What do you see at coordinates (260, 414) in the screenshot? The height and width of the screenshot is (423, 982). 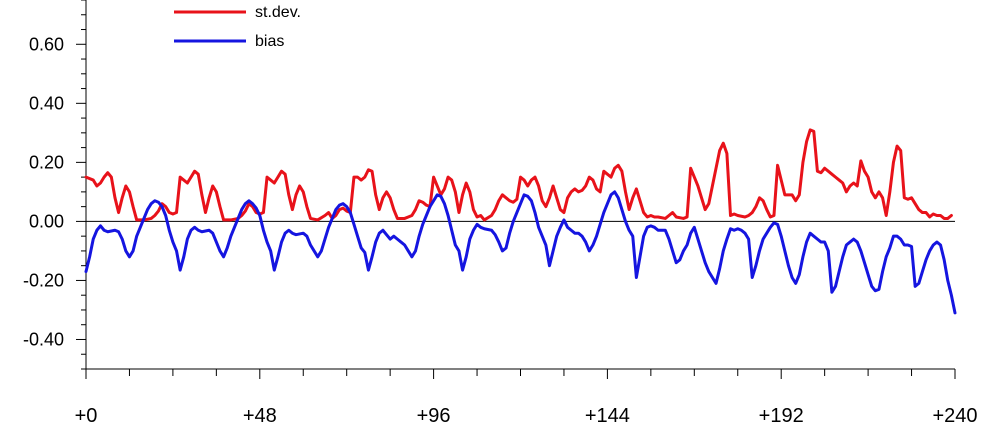 I see `x-tick-label: +48` at bounding box center [260, 414].